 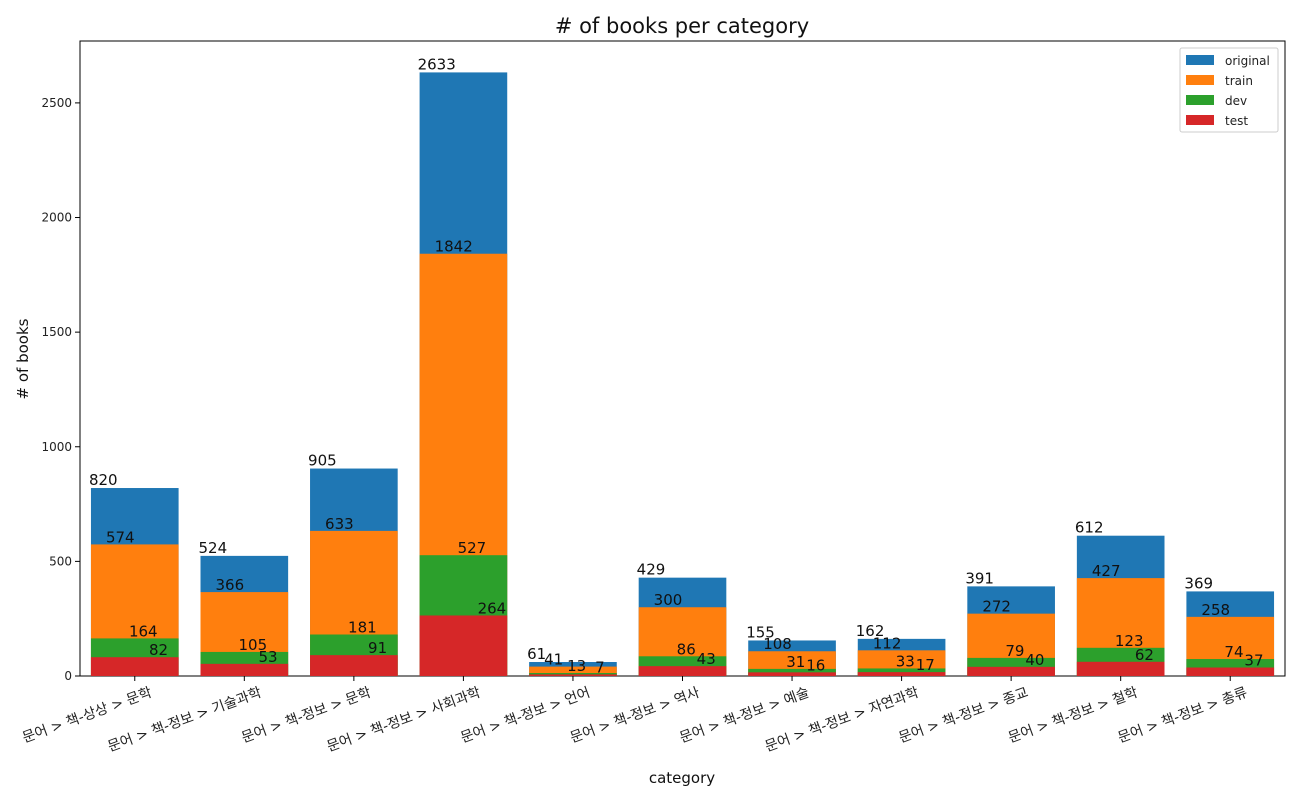 I want to click on data-label-dev: 13, so click(x=576, y=666).